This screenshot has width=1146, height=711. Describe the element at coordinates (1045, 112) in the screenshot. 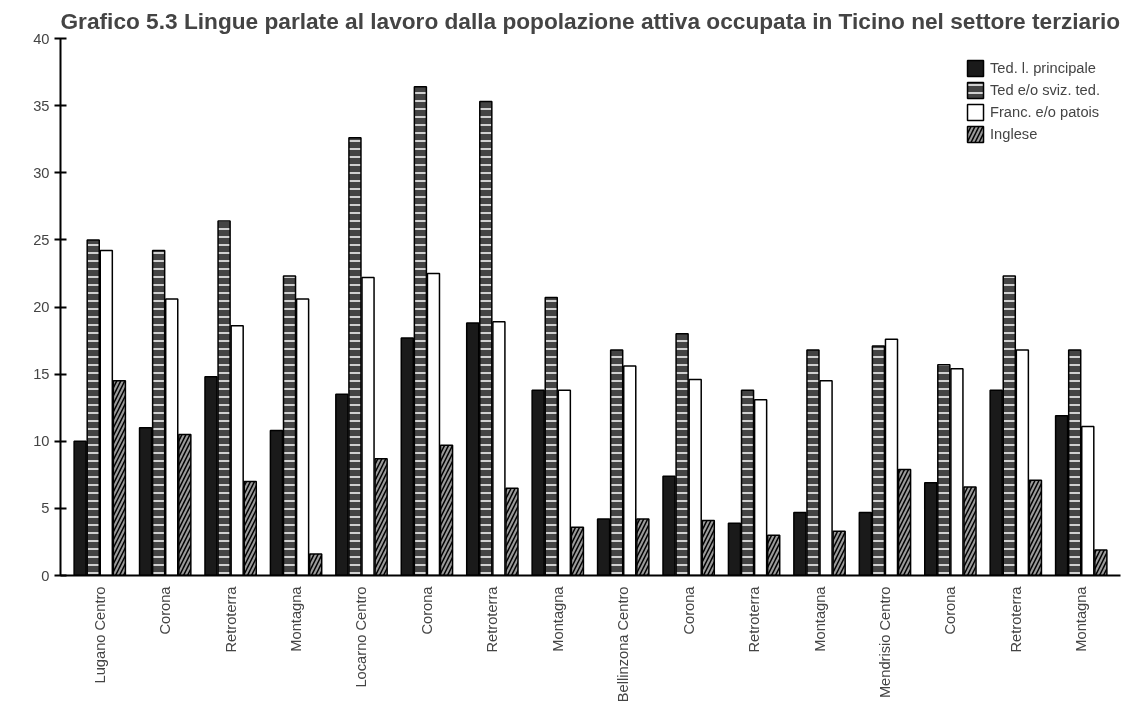

I see `legend-label: Franc. e/o patois` at that location.